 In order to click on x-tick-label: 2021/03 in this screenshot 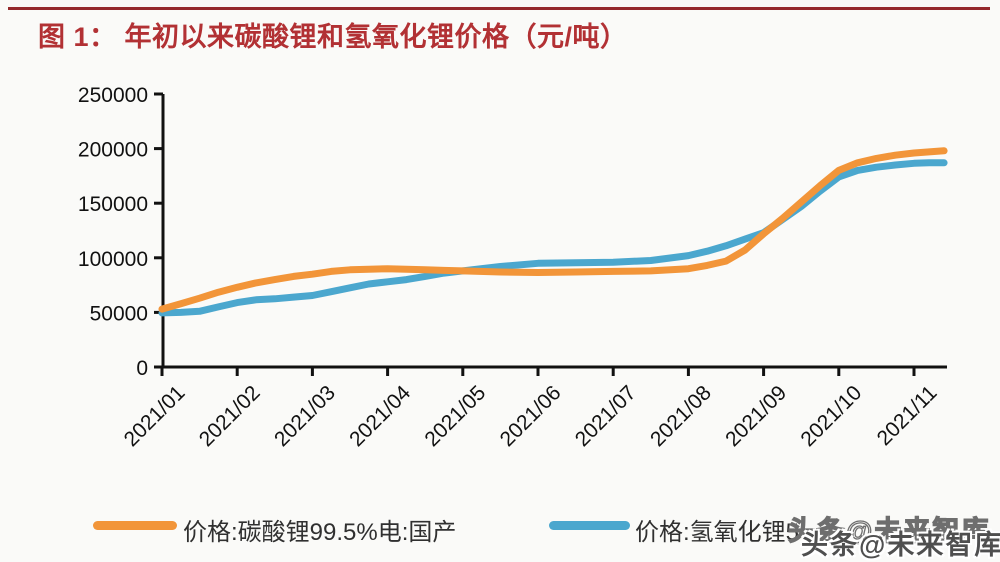, I will do `click(305, 416)`.